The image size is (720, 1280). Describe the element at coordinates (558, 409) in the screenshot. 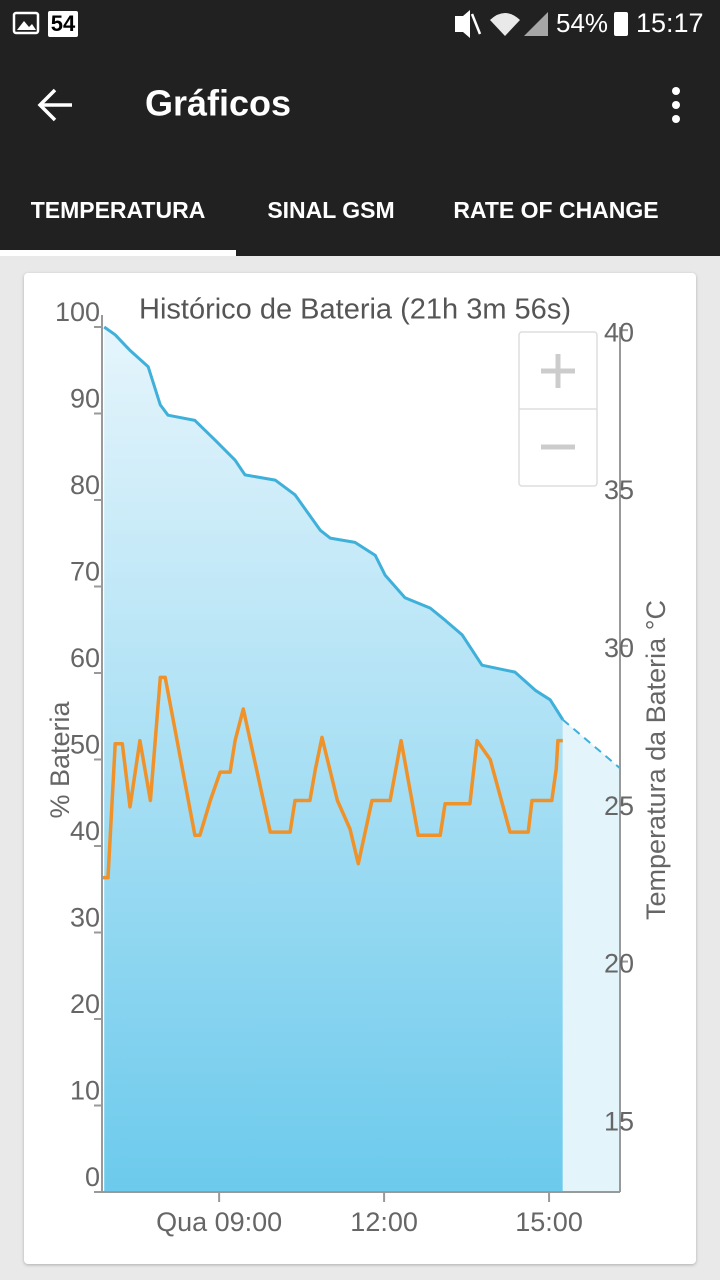

I see `zoom-controls` at that location.